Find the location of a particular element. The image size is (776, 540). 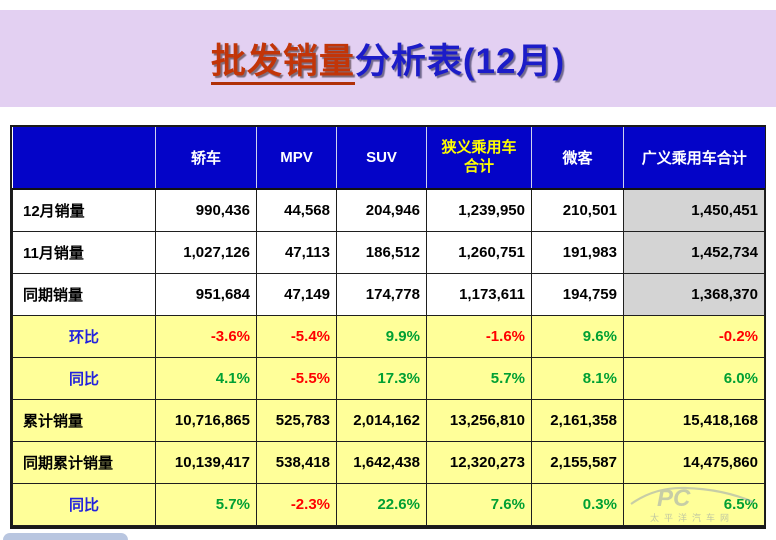

column-header-broad-pv-total: 广义乘用车合计 is located at coordinates (694, 158).